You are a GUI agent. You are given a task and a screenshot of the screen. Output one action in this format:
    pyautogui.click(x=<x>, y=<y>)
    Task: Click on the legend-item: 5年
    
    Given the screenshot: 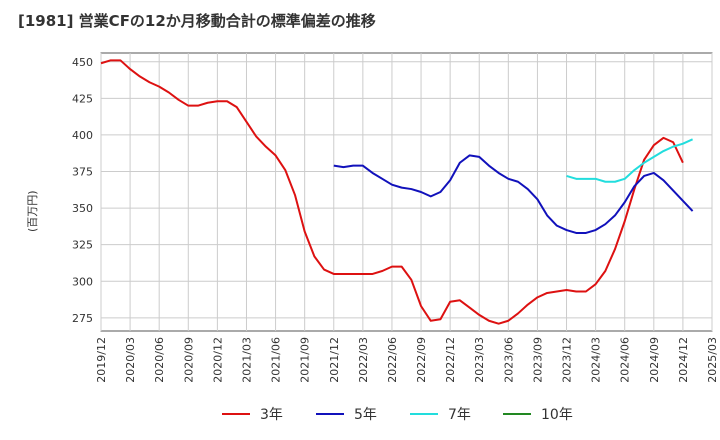 What is the action you would take?
    pyautogui.click(x=346, y=414)
    